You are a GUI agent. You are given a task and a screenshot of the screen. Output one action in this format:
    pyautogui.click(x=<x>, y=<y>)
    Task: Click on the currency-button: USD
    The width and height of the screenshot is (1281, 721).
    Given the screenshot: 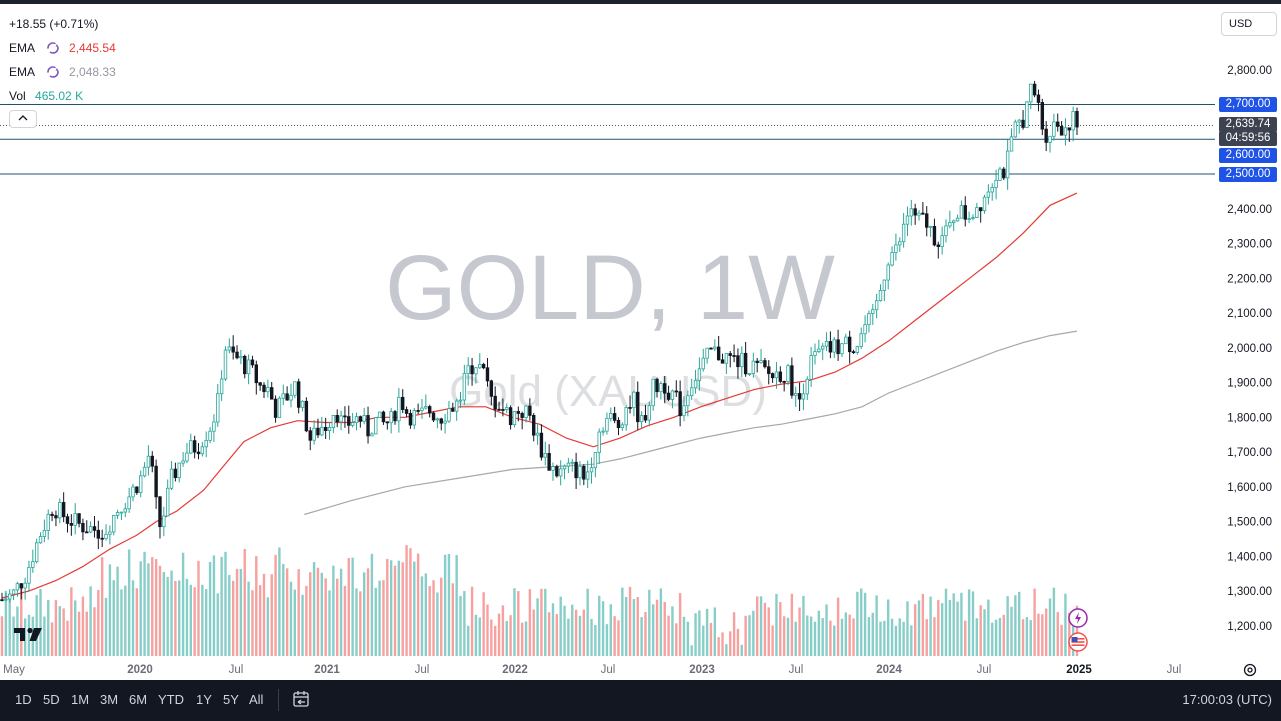 What is the action you would take?
    pyautogui.click(x=1249, y=24)
    